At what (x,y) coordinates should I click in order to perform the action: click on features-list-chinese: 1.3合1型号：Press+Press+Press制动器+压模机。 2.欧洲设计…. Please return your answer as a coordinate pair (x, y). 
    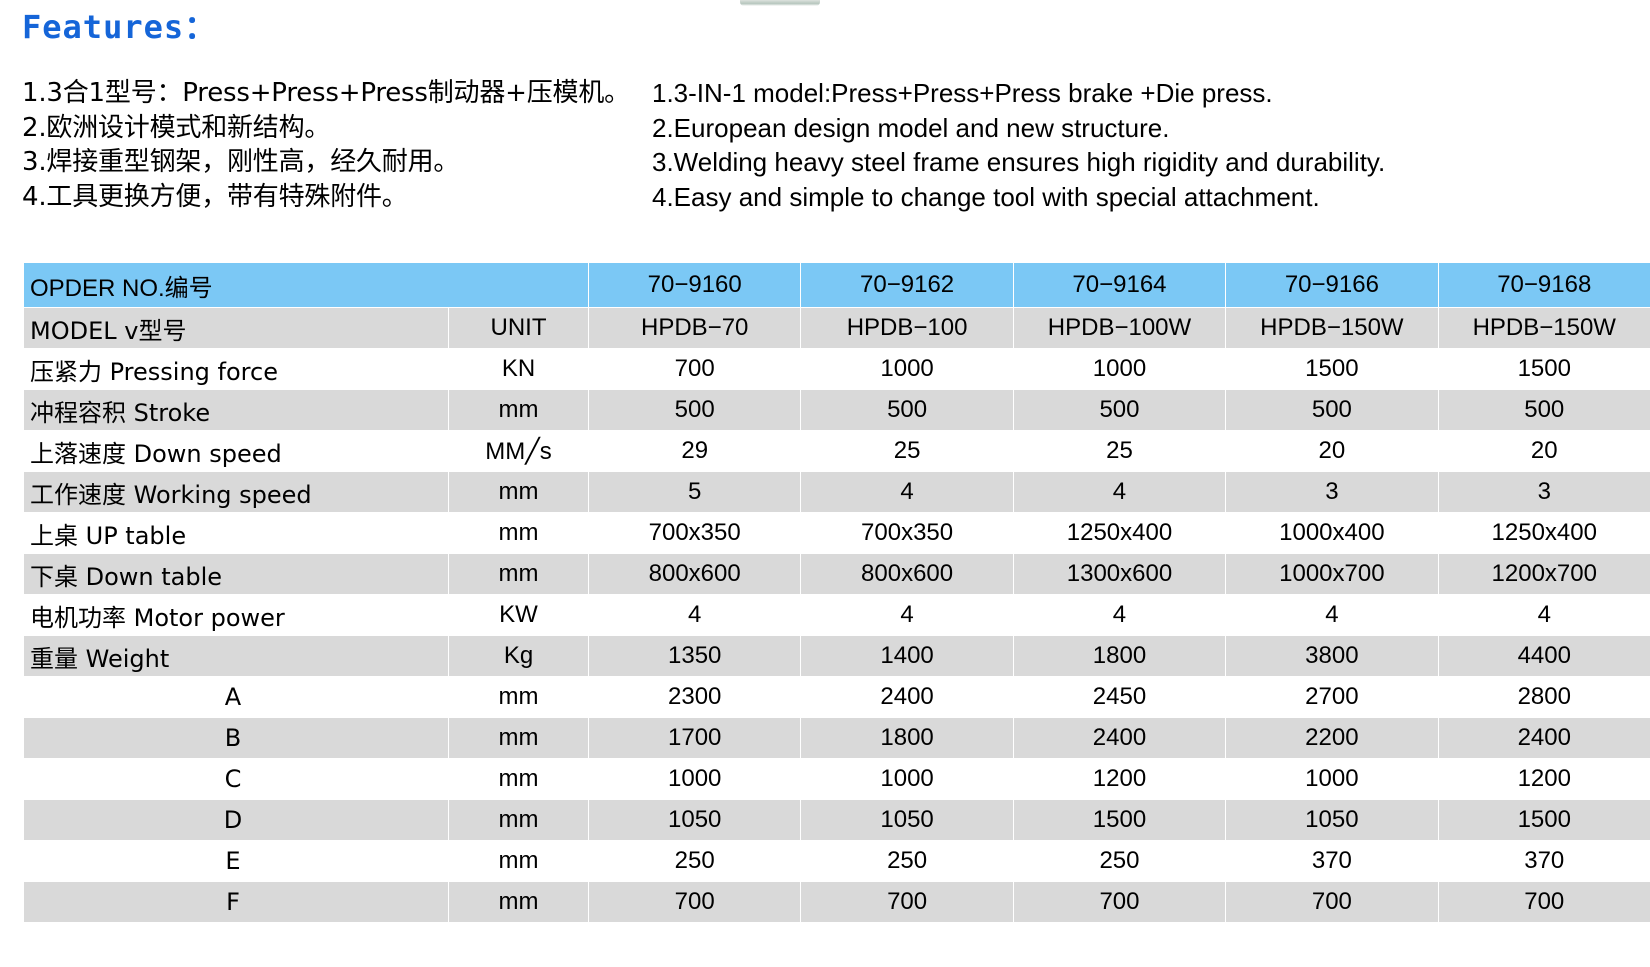
    Looking at the image, I should click on (337, 145).